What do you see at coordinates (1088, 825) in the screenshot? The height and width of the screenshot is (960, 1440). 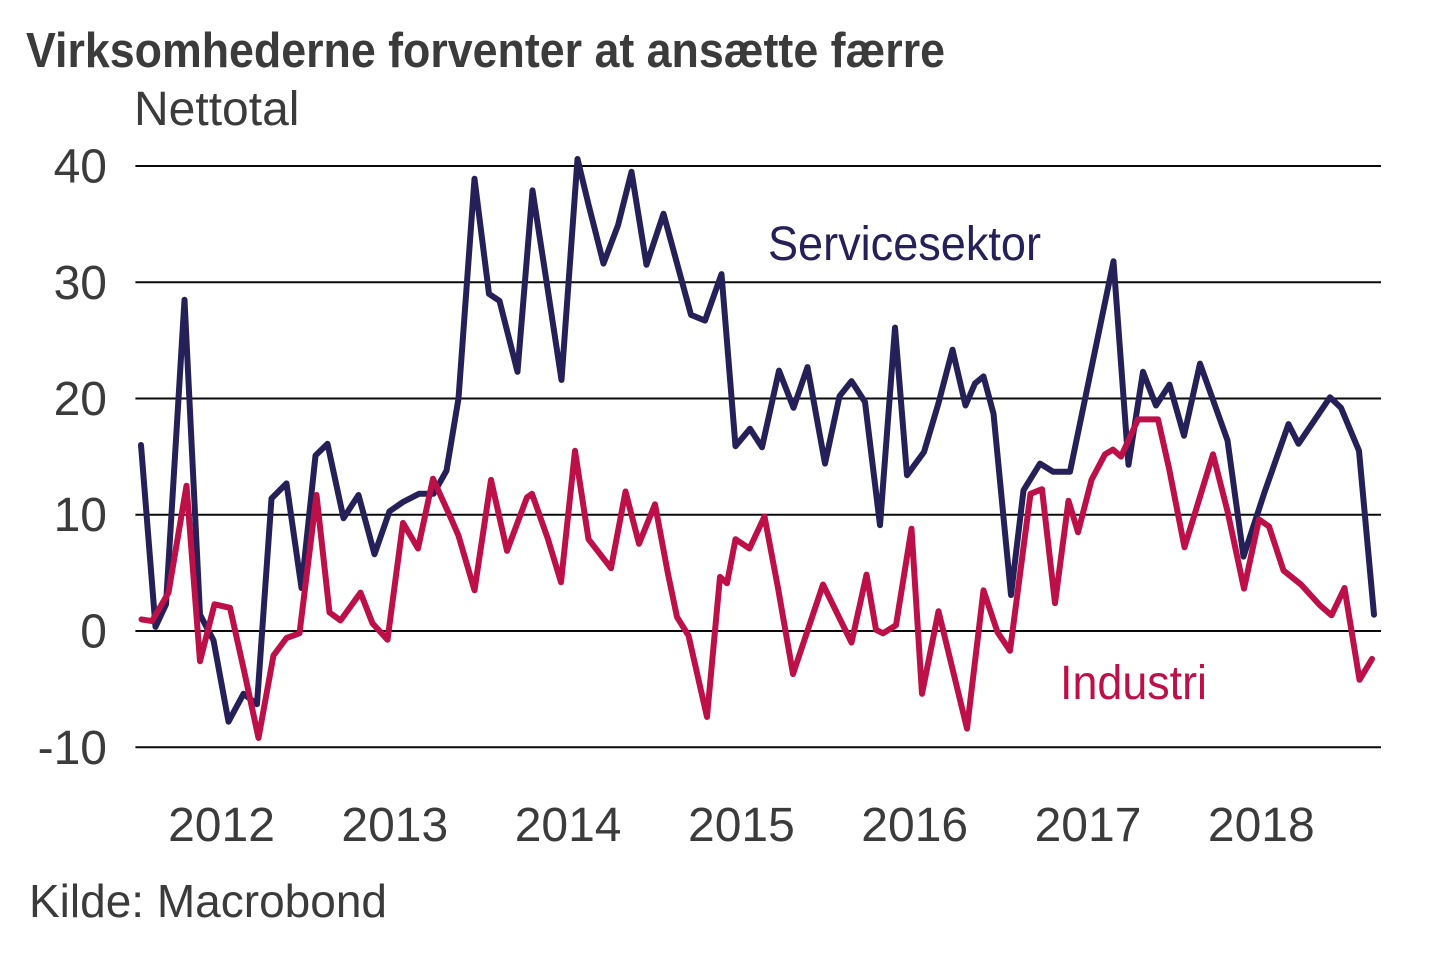 I see `svg-text: 2017` at bounding box center [1088, 825].